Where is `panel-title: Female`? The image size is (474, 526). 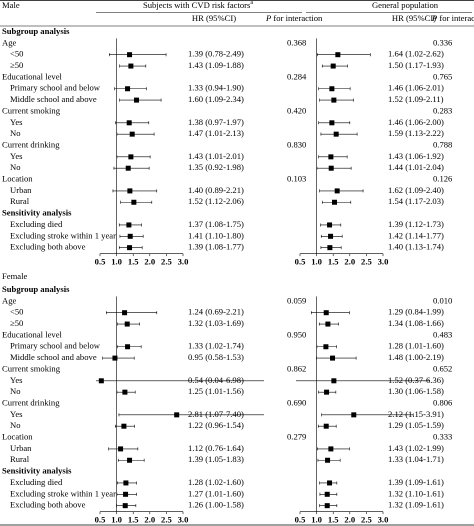 panel-title: Female is located at coordinates (14, 276).